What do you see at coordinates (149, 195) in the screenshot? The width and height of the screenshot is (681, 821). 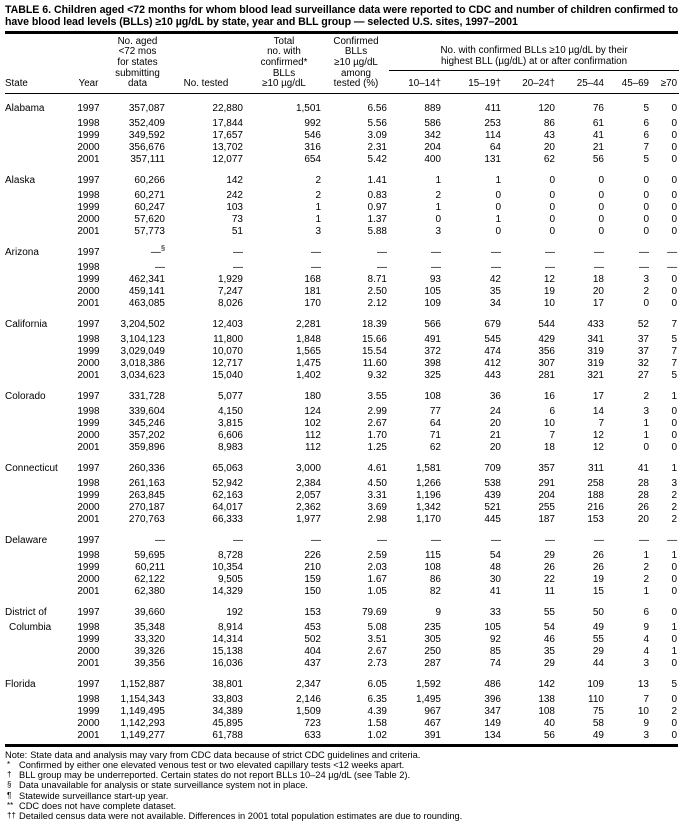 I see `value-cell: 60,271` at bounding box center [149, 195].